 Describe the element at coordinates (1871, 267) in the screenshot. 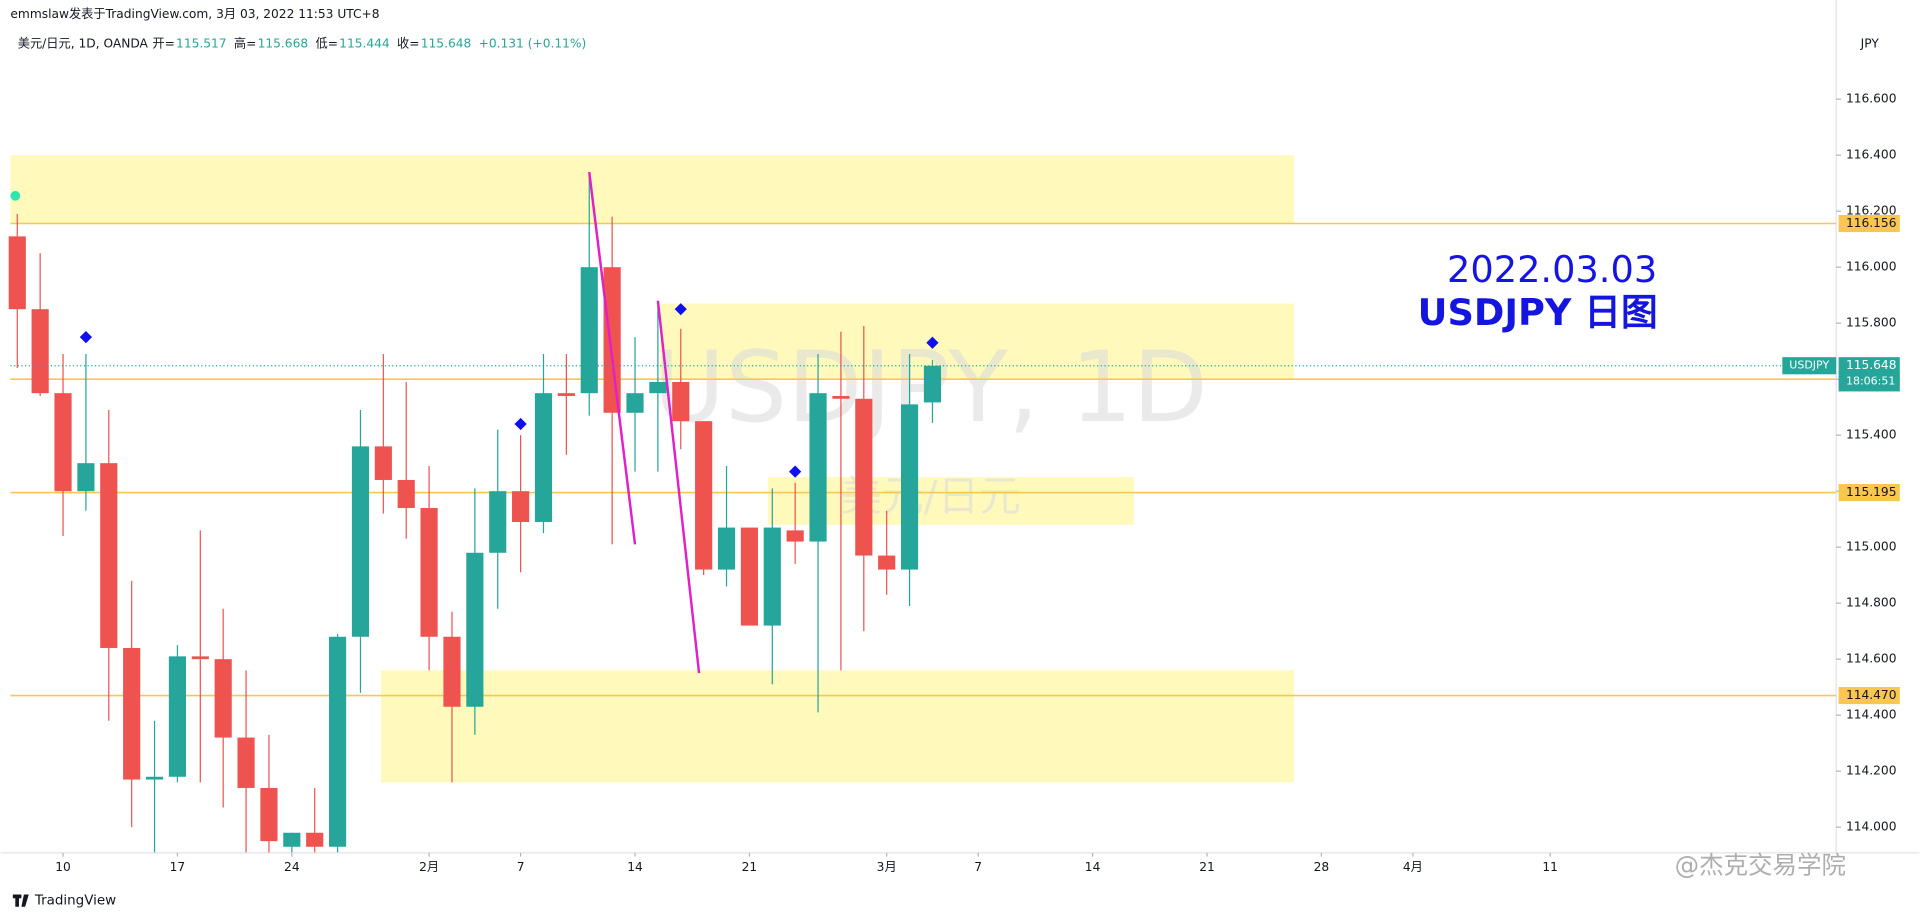

I see `y-tick-label: 116.000` at that location.